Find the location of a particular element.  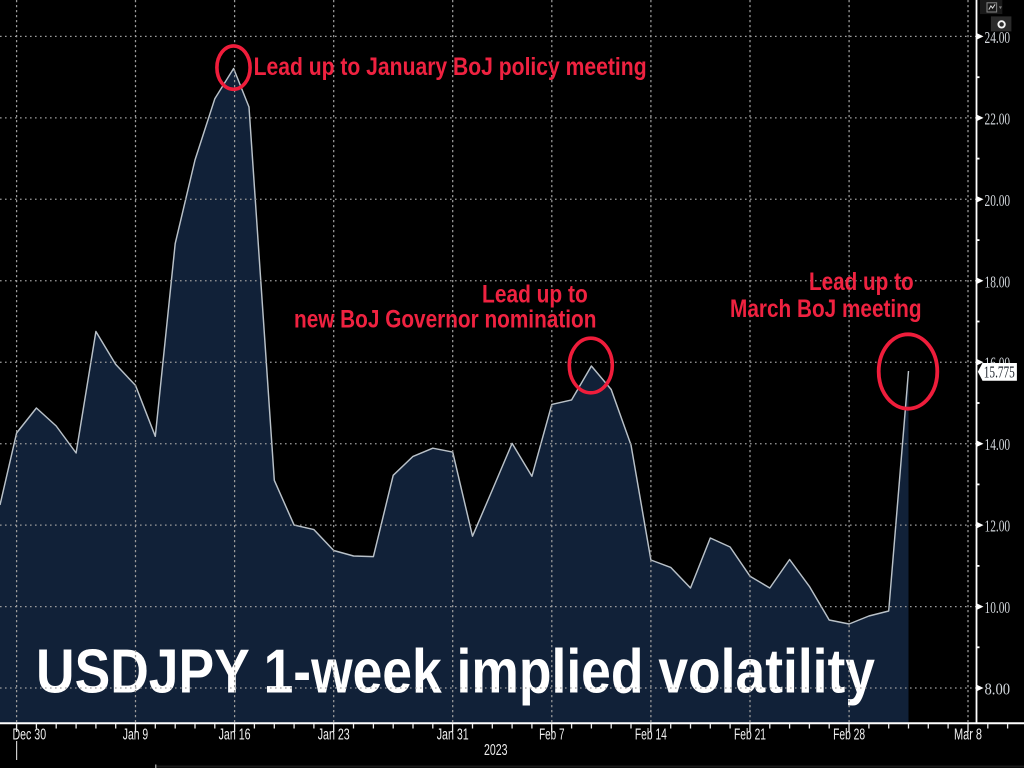

svg-text: Jan 31 is located at coordinates (453, 734).